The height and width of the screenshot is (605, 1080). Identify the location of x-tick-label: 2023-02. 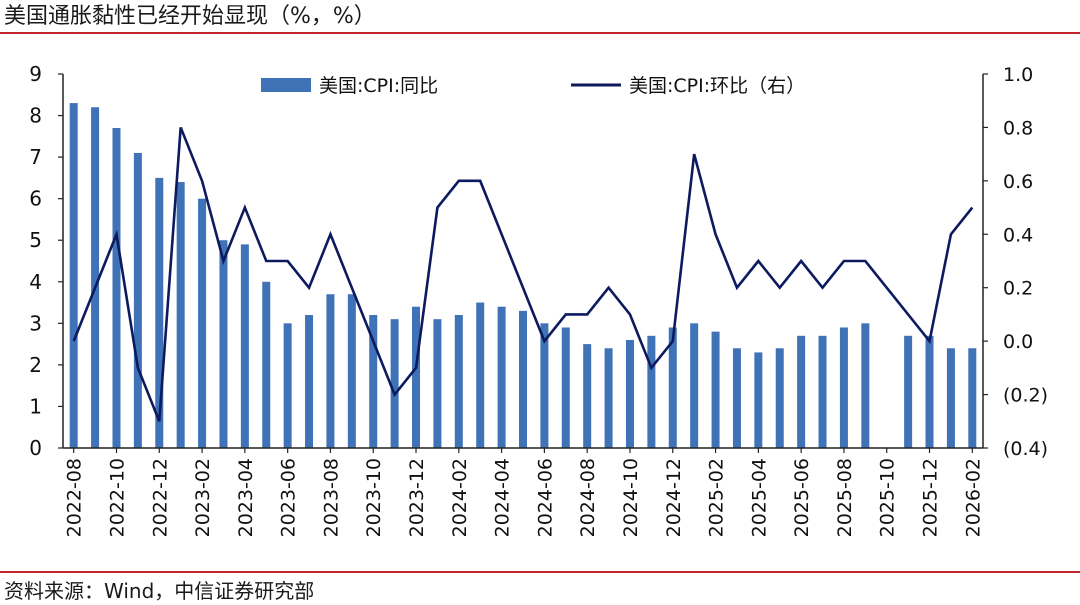
(203, 497).